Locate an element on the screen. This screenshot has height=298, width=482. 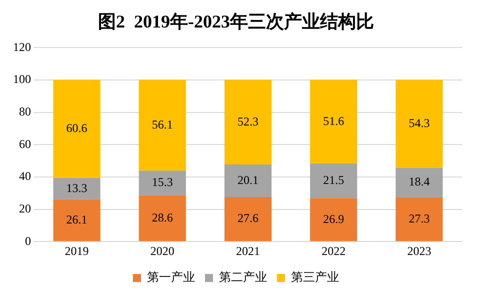
data-label: 60.6 is located at coordinates (77, 128).